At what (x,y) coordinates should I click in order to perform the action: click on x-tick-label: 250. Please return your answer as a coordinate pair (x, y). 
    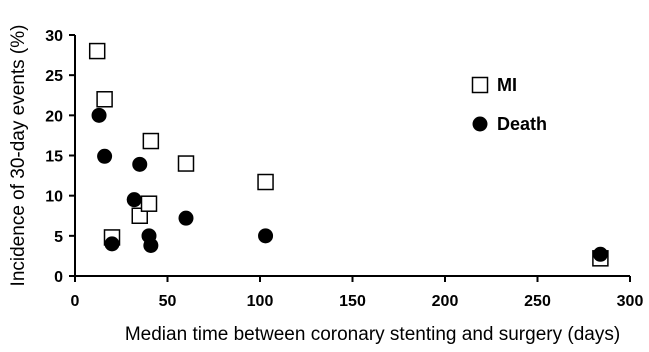
    Looking at the image, I should click on (537, 301).